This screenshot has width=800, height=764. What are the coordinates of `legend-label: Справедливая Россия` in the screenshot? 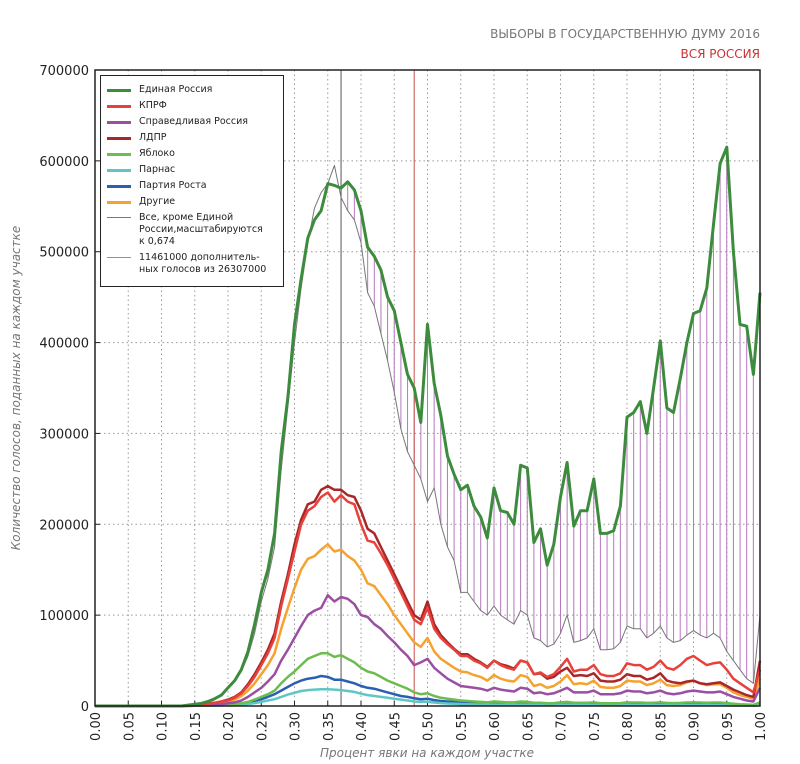 It's located at (193, 121).